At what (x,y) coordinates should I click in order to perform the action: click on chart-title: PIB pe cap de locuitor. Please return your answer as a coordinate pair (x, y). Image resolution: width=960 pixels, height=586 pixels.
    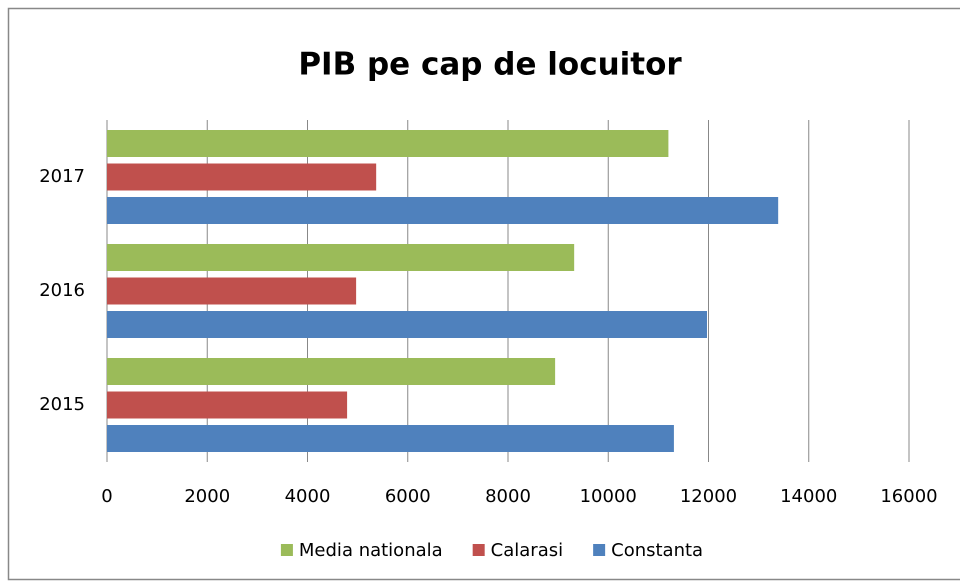
    Looking at the image, I should click on (490, 65).